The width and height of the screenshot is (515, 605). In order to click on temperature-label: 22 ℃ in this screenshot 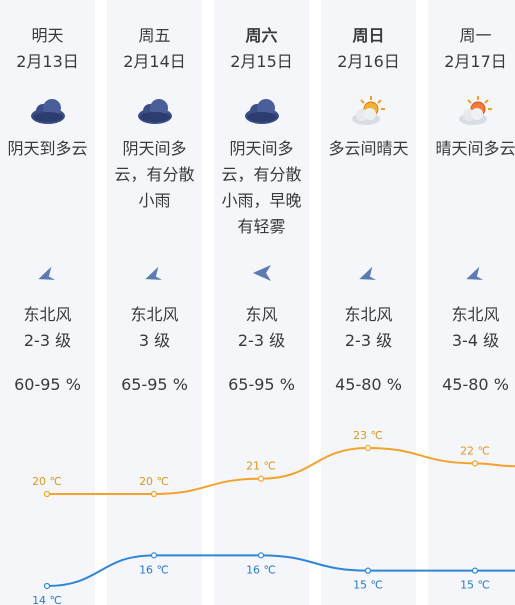, I will do `click(475, 450)`.